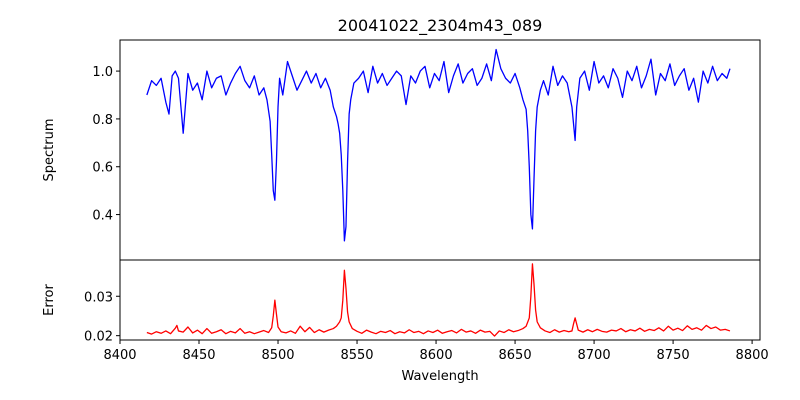 The height and width of the screenshot is (400, 800). What do you see at coordinates (356, 355) in the screenshot?
I see `x-tick-label: 8550` at bounding box center [356, 355].